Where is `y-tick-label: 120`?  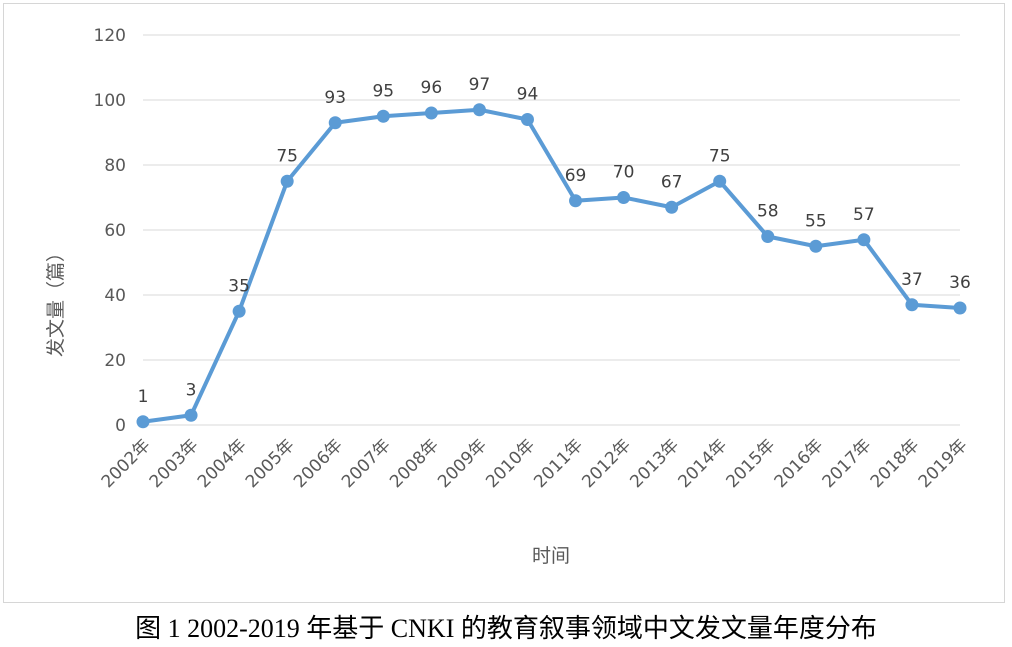
y-tick-label: 120 is located at coordinates (110, 36).